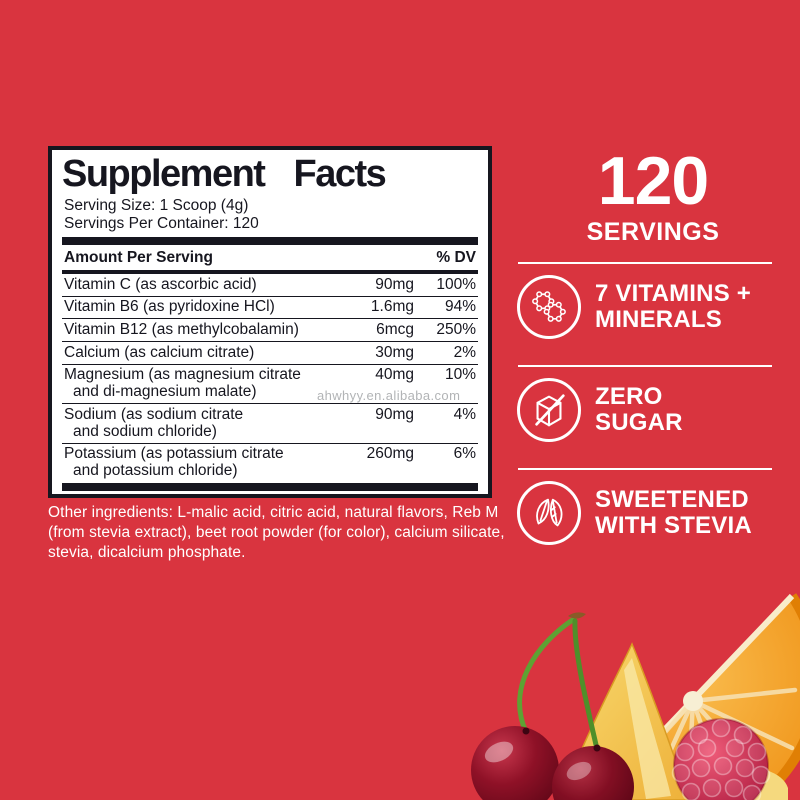  What do you see at coordinates (673, 306) in the screenshot?
I see `feature-label: 7 VITAMINS + MINERALS` at bounding box center [673, 306].